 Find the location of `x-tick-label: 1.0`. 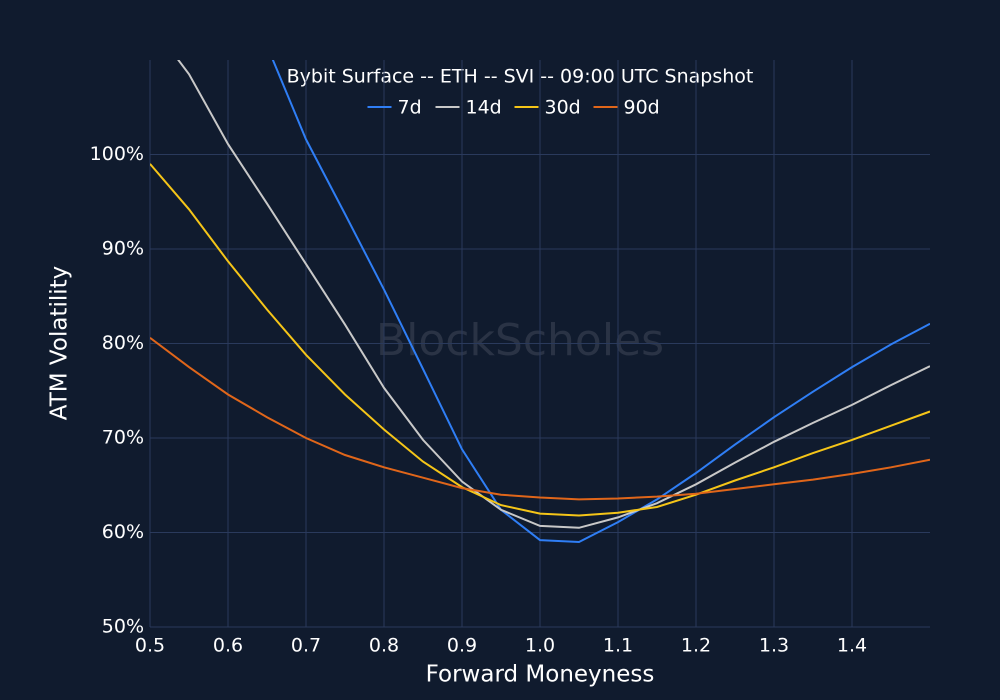

x-tick-label: 1.0 is located at coordinates (540, 646).